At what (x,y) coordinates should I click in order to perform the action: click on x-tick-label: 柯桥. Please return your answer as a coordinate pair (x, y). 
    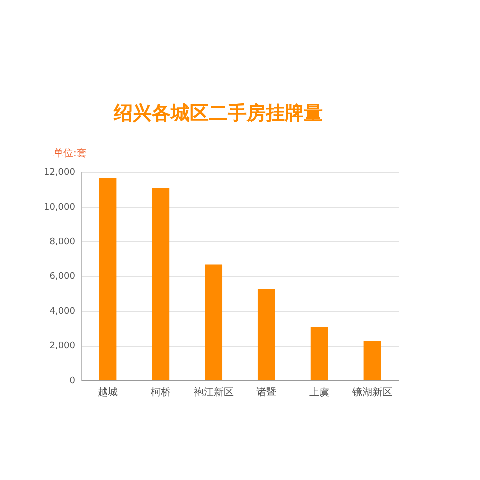
    Looking at the image, I should click on (160, 392).